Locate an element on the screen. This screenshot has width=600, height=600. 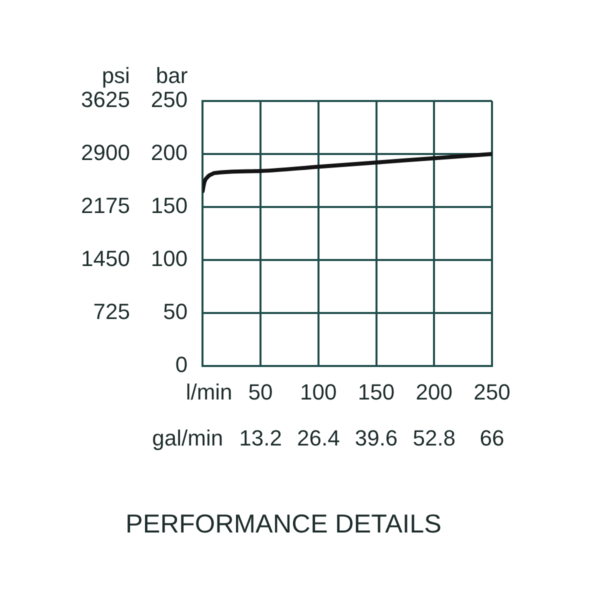
y2-tick-label: 1450 is located at coordinates (105, 259).